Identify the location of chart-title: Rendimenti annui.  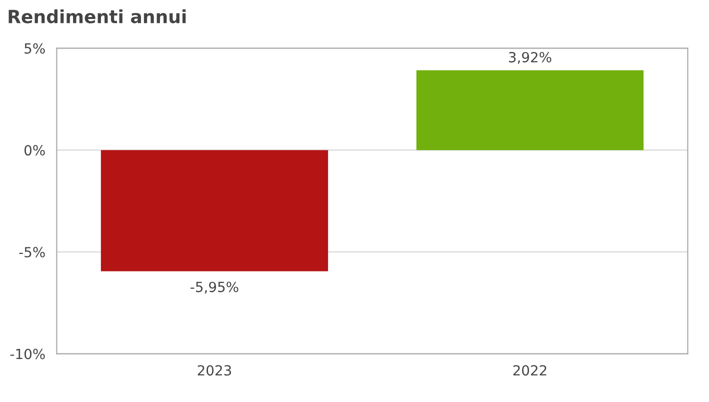
(97, 16).